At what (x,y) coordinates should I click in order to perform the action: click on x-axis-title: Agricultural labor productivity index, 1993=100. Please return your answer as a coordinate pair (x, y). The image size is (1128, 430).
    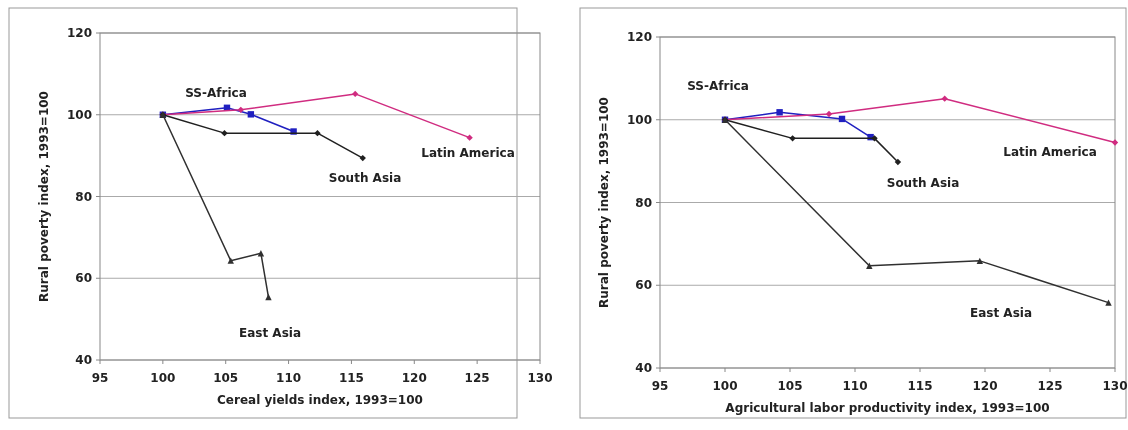
    Looking at the image, I should click on (887, 408).